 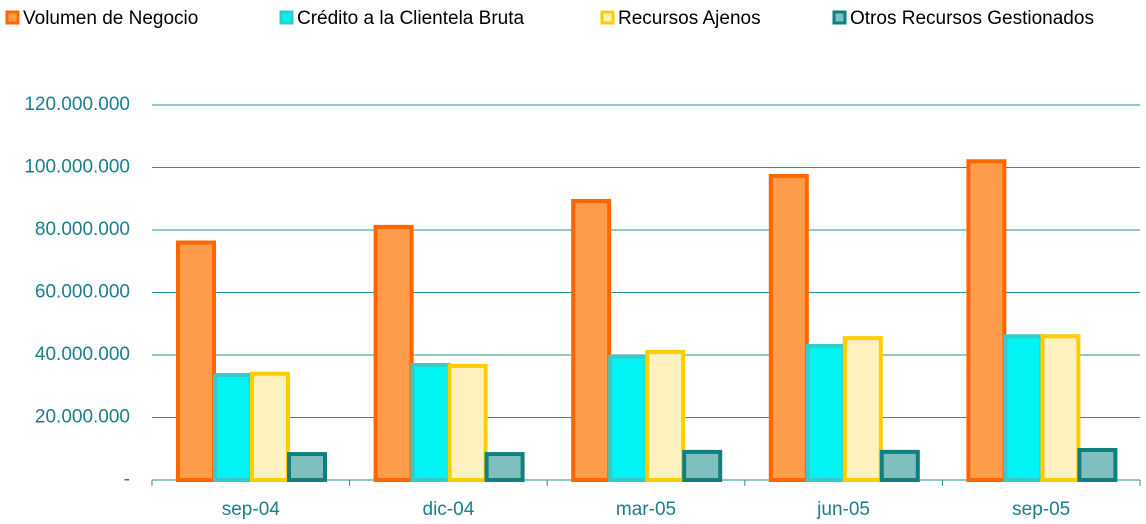 What do you see at coordinates (77, 167) in the screenshot?
I see `y-tick-label: 100.000.000` at bounding box center [77, 167].